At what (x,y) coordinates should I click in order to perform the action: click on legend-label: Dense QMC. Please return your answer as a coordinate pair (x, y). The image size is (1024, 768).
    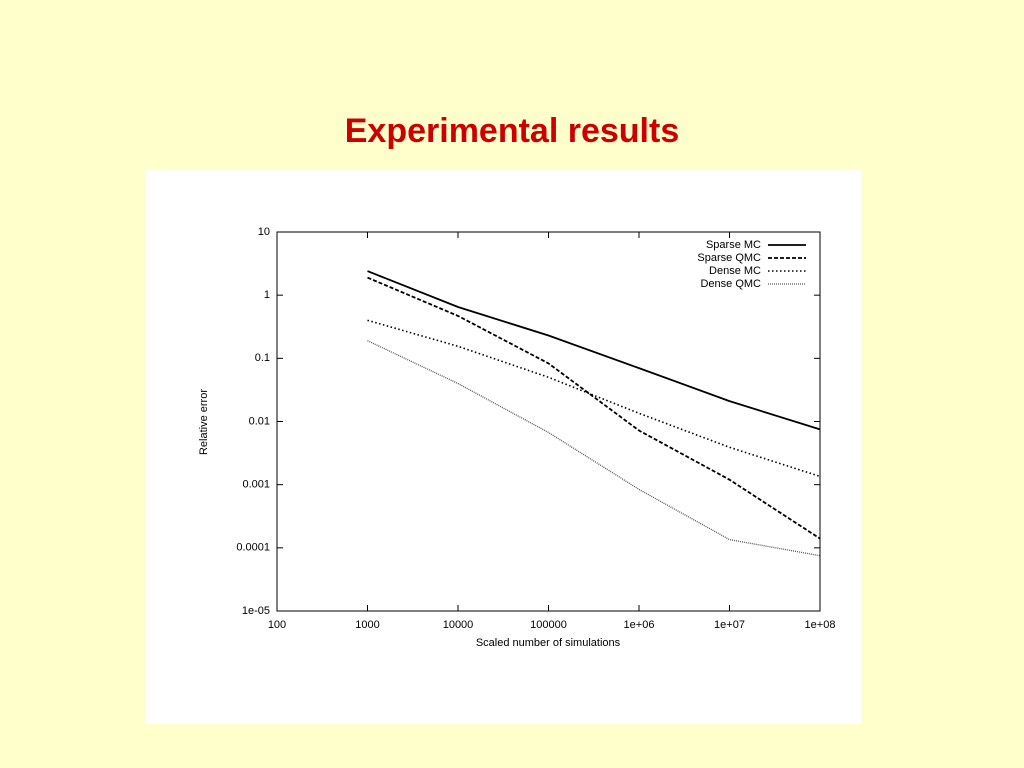
    Looking at the image, I should click on (730, 284).